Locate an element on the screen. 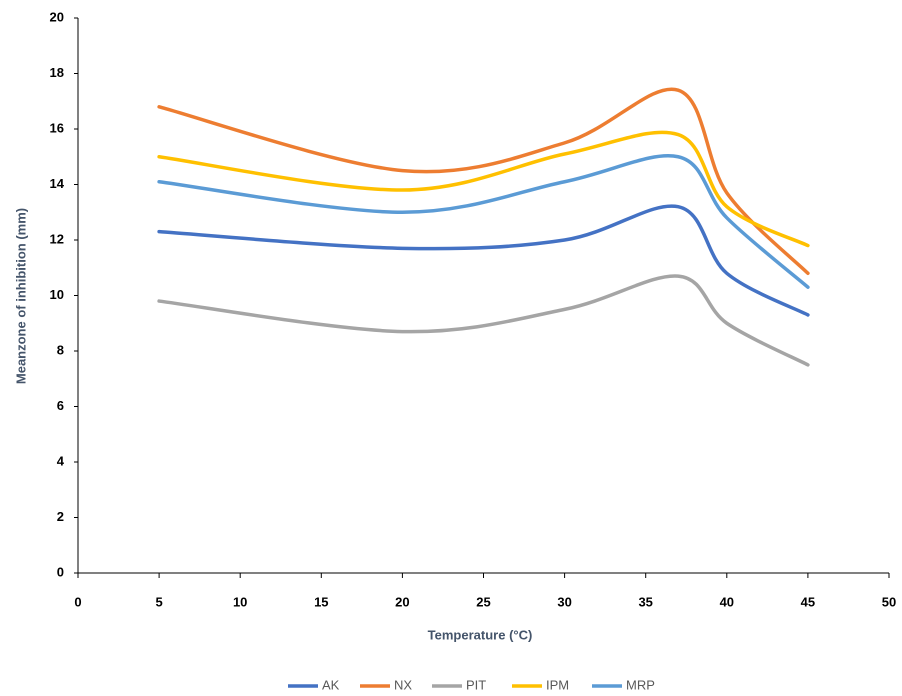 The width and height of the screenshot is (902, 696). x-tick-label: 15 is located at coordinates (321, 601).